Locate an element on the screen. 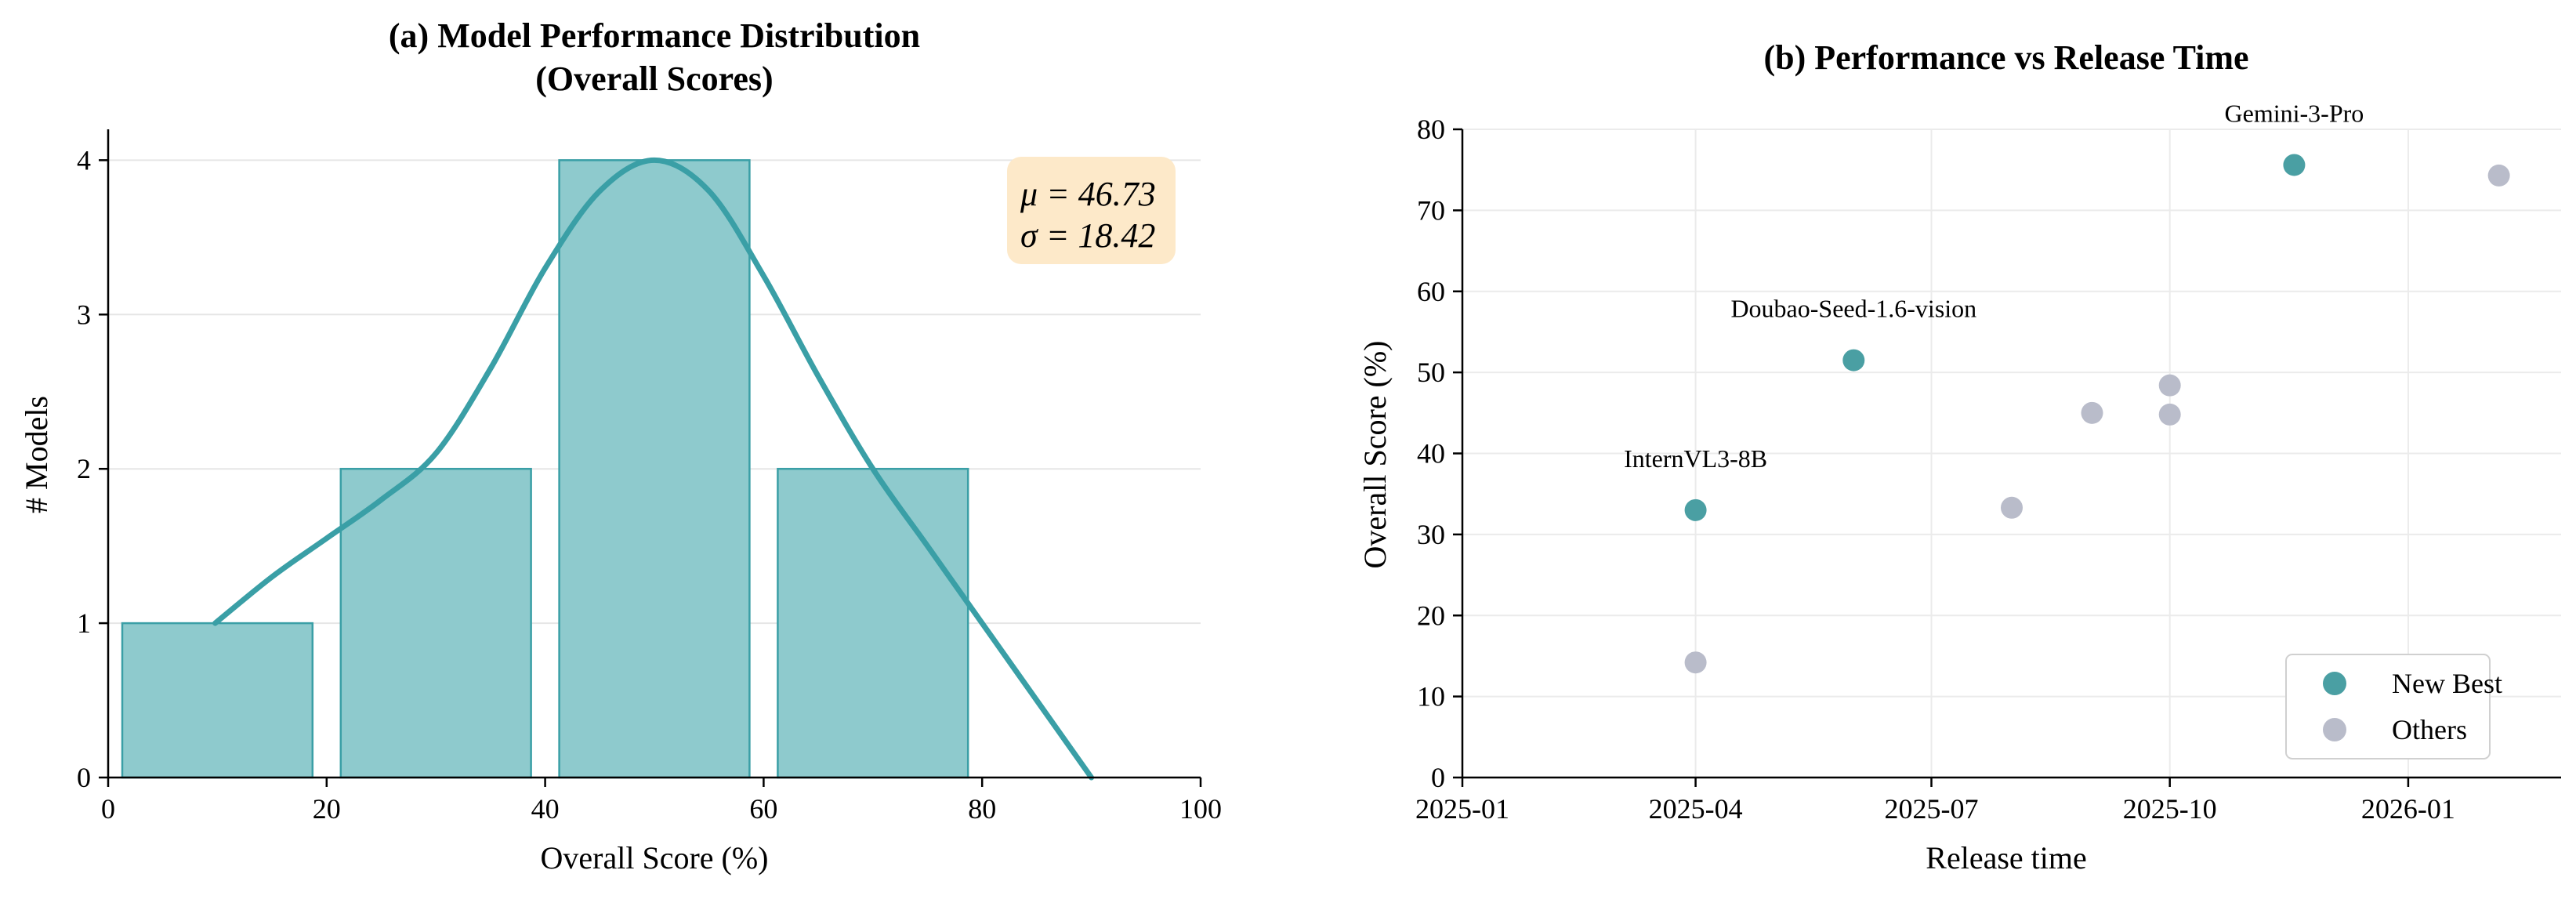 The height and width of the screenshot is (899, 2576). chart-a-title-line2: (Overall Scores) is located at coordinates (654, 79).